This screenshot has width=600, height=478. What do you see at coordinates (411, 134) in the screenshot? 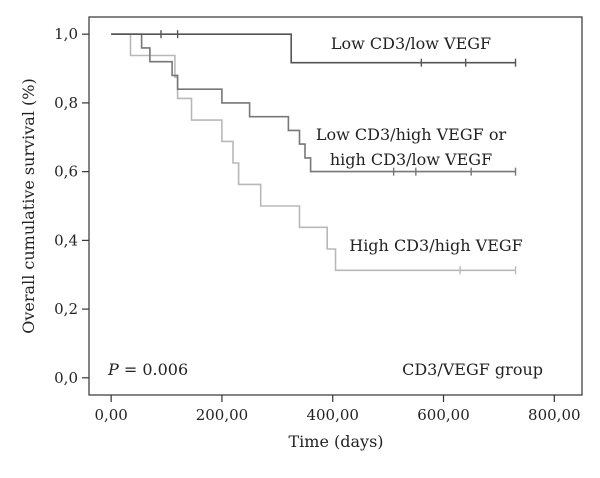
I see `series-label: Low CD3/high VEGF or` at bounding box center [411, 134].